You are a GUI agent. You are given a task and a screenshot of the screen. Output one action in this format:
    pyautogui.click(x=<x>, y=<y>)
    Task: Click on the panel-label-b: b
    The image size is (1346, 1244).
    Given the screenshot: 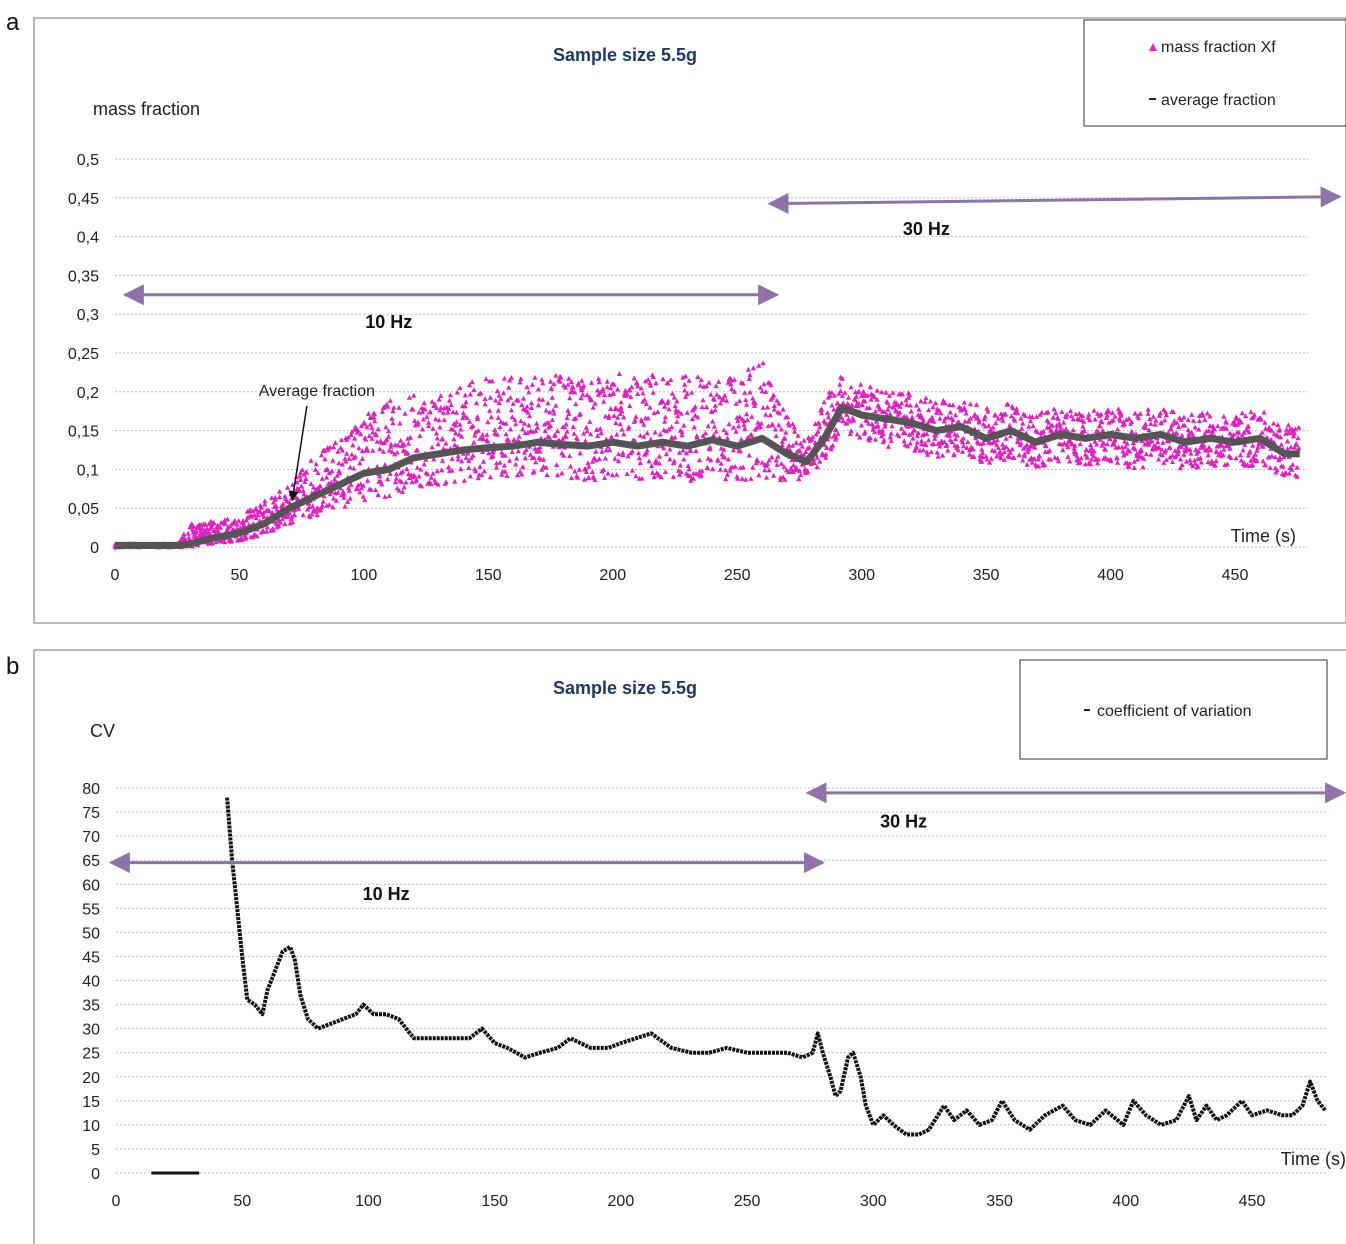 What is the action you would take?
    pyautogui.click(x=12, y=666)
    